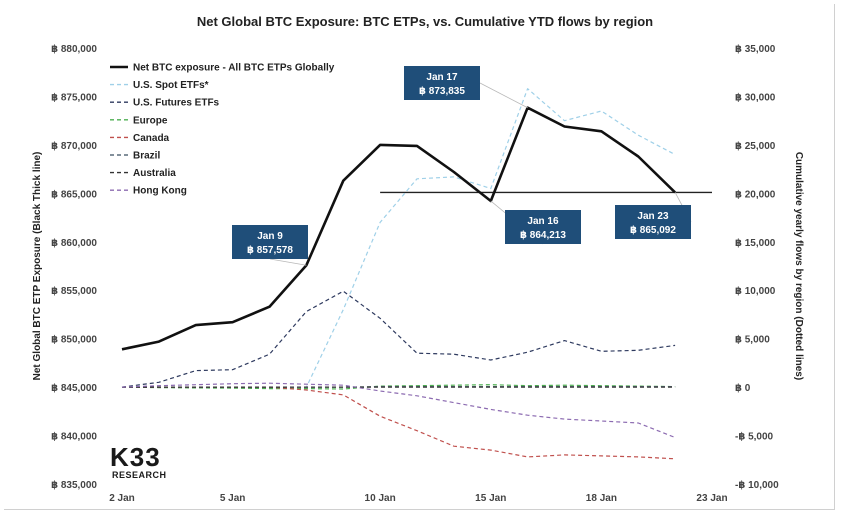  Describe the element at coordinates (74, 291) in the screenshot. I see `y-tick-label: ฿ 855,000` at that location.